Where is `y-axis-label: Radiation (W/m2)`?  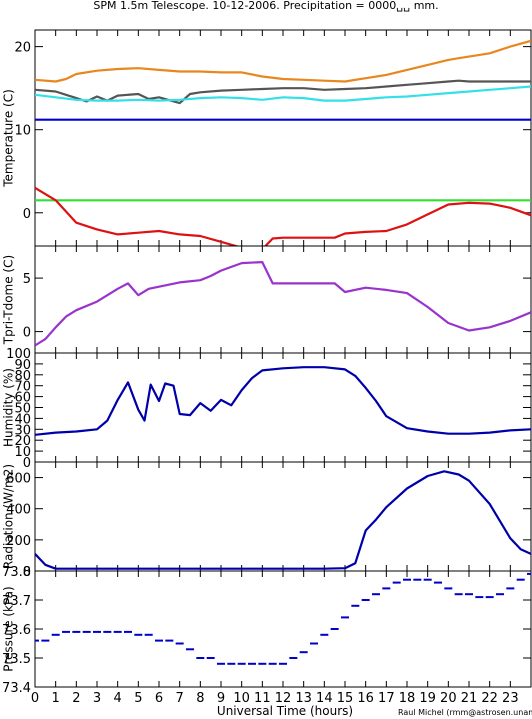 y-axis-label: Radiation (W/m2) is located at coordinates (9, 516).